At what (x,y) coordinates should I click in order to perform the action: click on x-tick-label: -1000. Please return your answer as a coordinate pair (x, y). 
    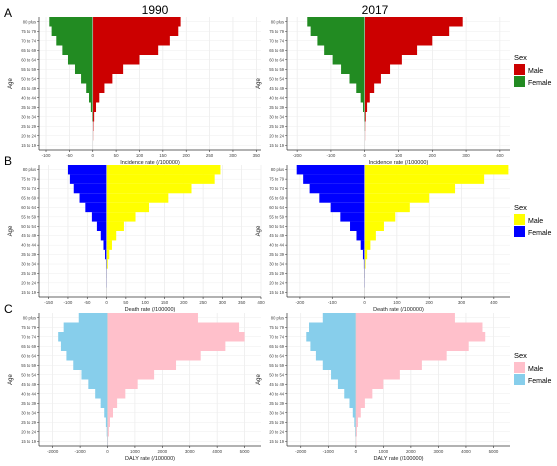
    Looking at the image, I should click on (329, 451).